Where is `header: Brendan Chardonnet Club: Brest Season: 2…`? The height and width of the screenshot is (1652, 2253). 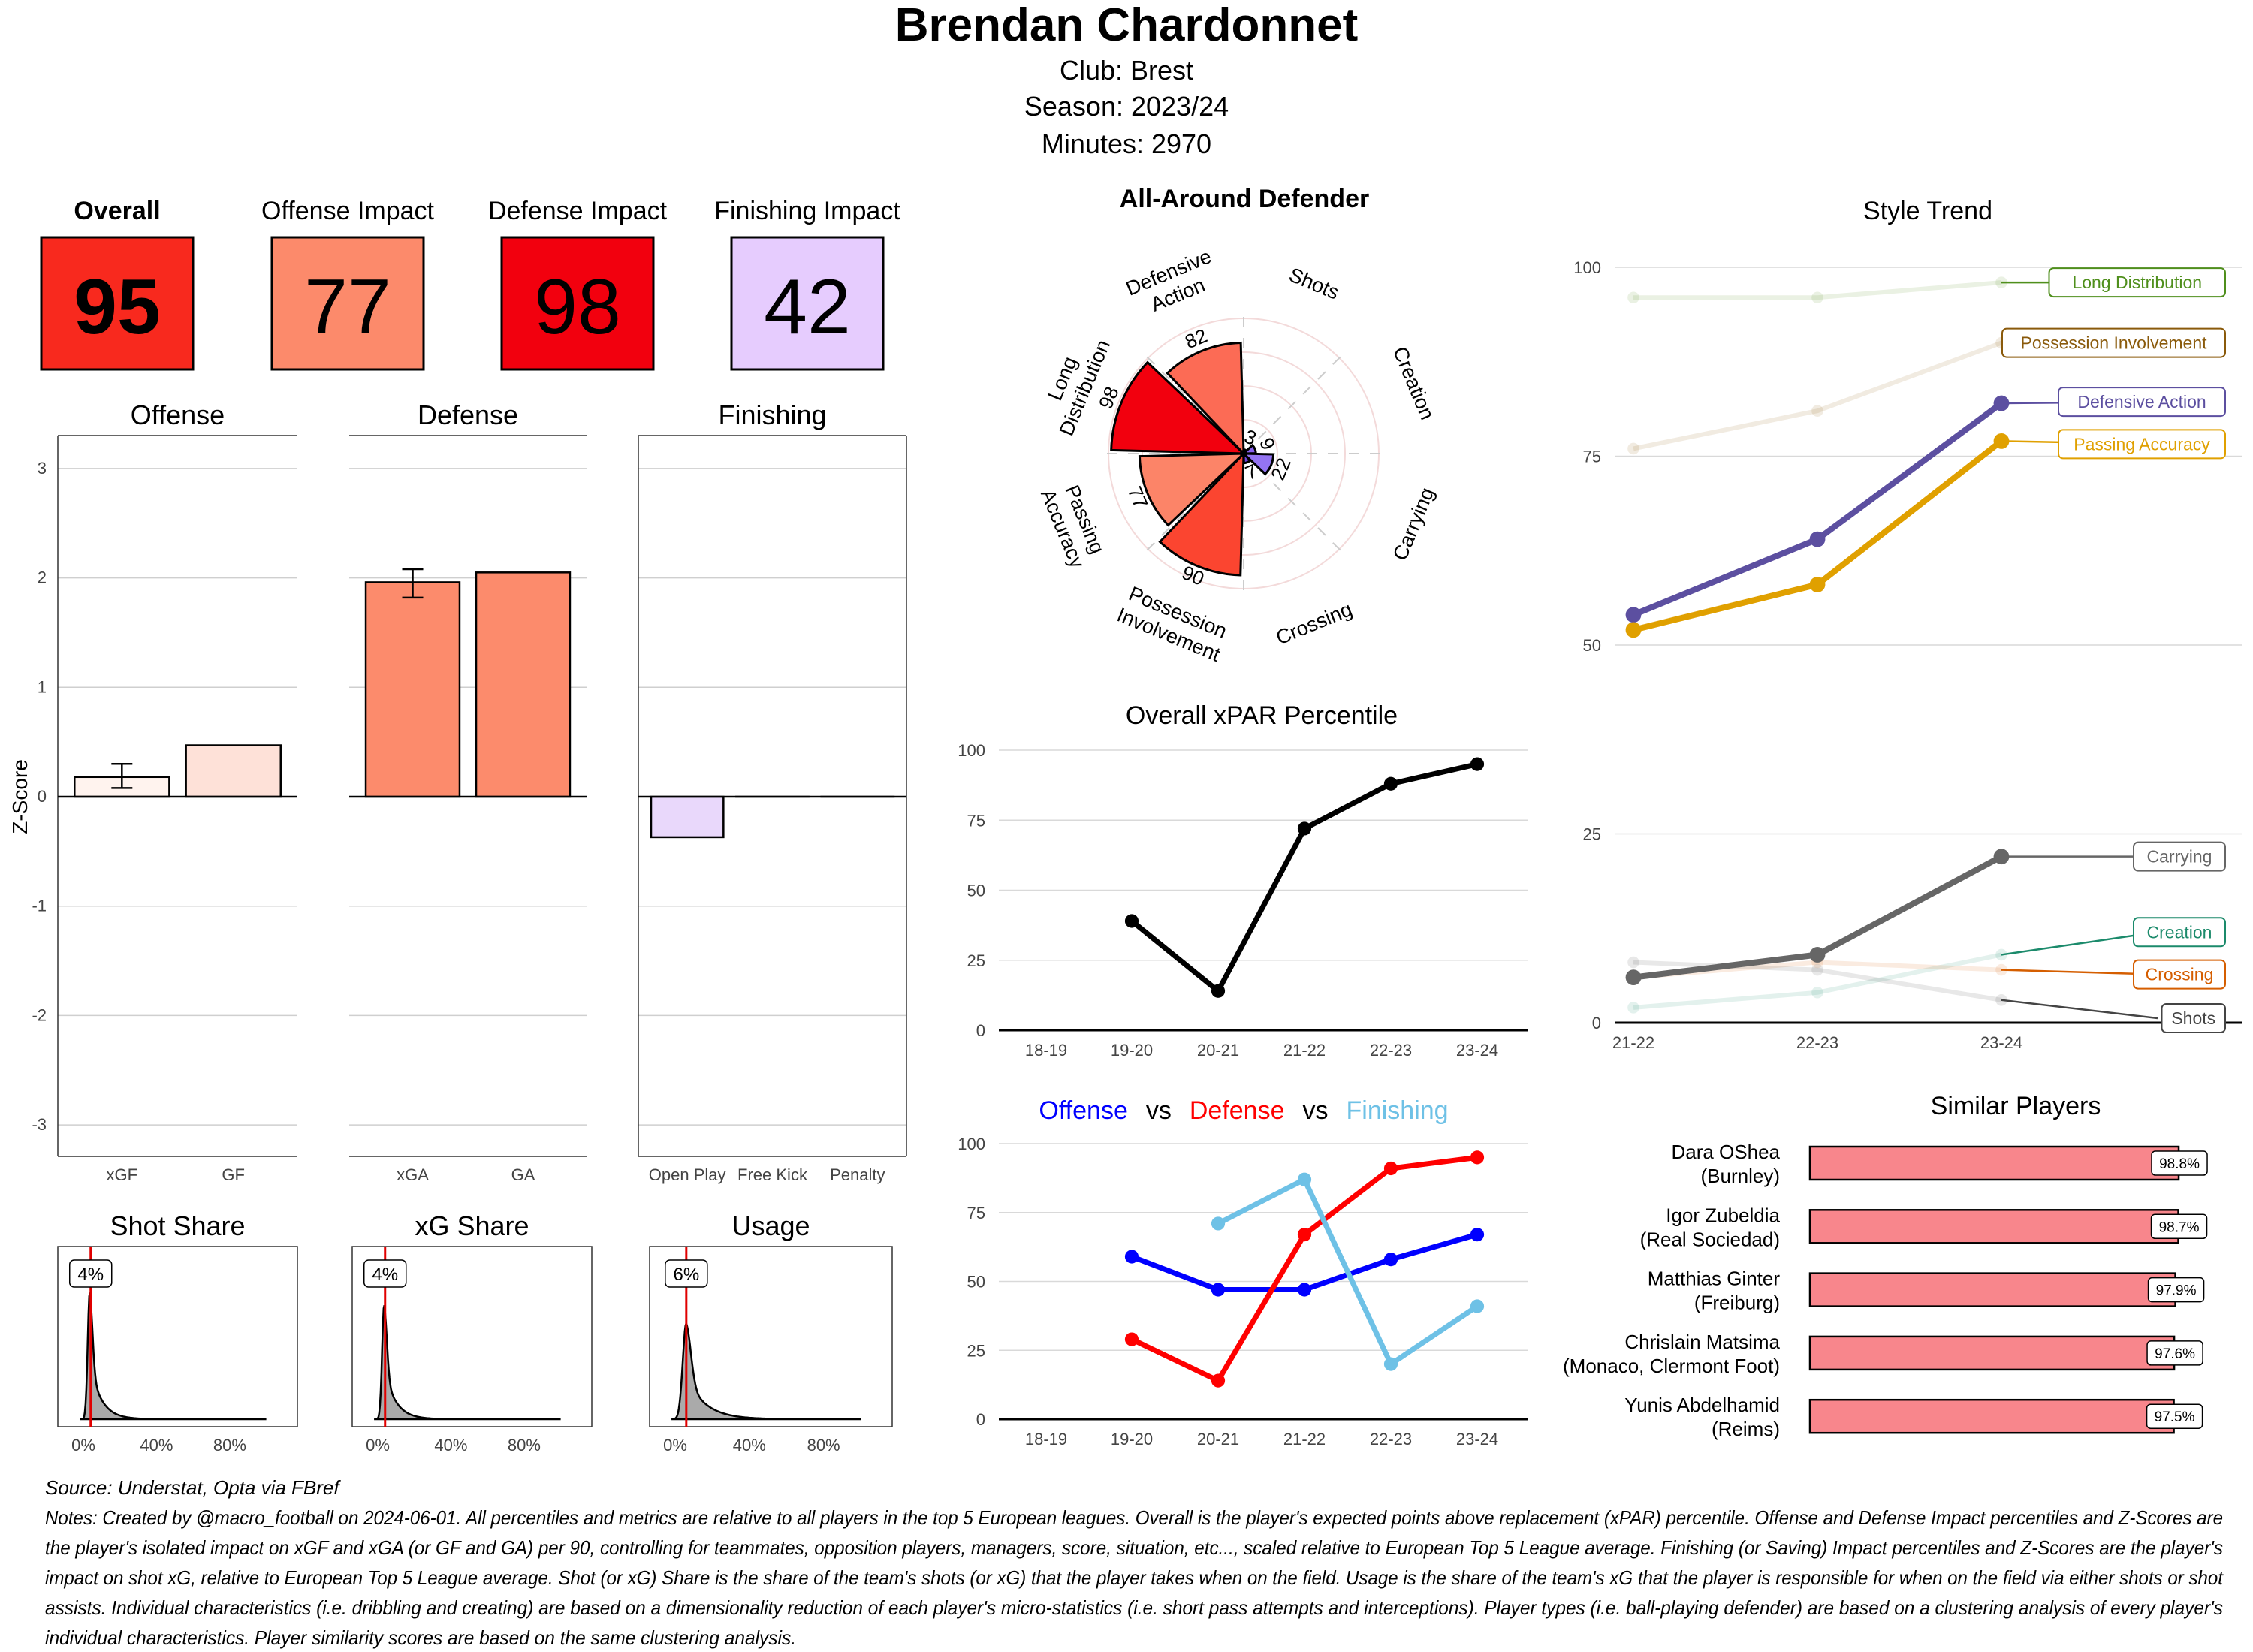 header: Brendan Chardonnet Club: Brest Season: 2… is located at coordinates (1127, 79).